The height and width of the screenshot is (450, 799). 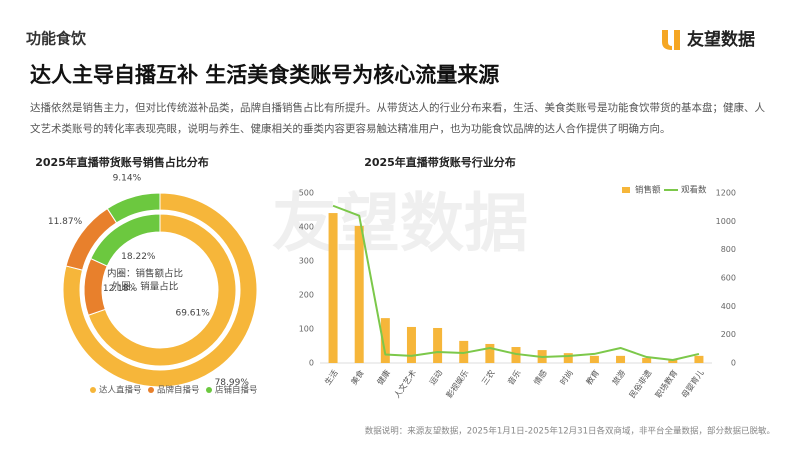 What do you see at coordinates (728, 278) in the screenshot?
I see `y2-tick-label: 600` at bounding box center [728, 278].